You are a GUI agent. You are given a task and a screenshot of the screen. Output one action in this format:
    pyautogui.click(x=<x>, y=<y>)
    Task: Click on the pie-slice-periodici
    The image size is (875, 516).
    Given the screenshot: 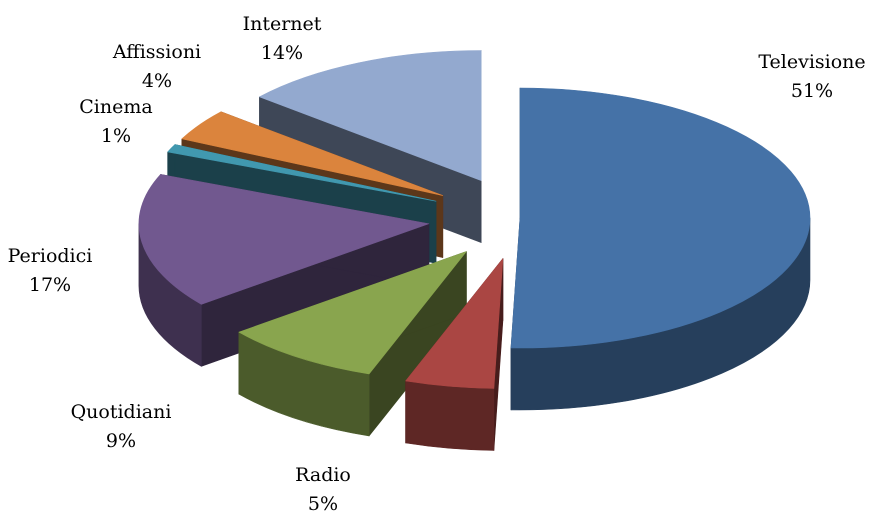 What is the action you would take?
    pyautogui.click(x=284, y=239)
    